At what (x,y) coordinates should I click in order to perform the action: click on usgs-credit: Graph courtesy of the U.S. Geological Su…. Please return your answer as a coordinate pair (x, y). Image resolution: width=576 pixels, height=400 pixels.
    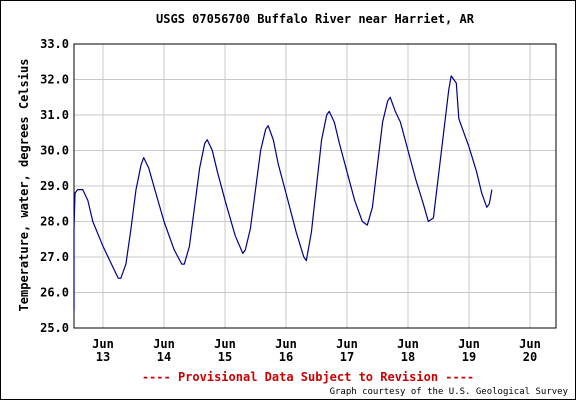
    Looking at the image, I should click on (449, 392).